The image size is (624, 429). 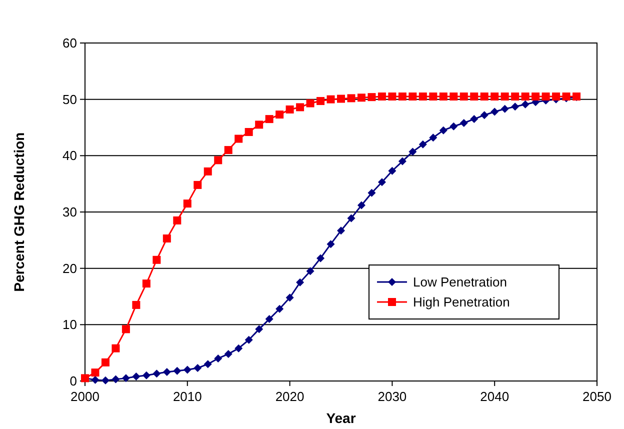 I want to click on y-axis-title: Percent GHG Reduction, so click(x=19, y=212).